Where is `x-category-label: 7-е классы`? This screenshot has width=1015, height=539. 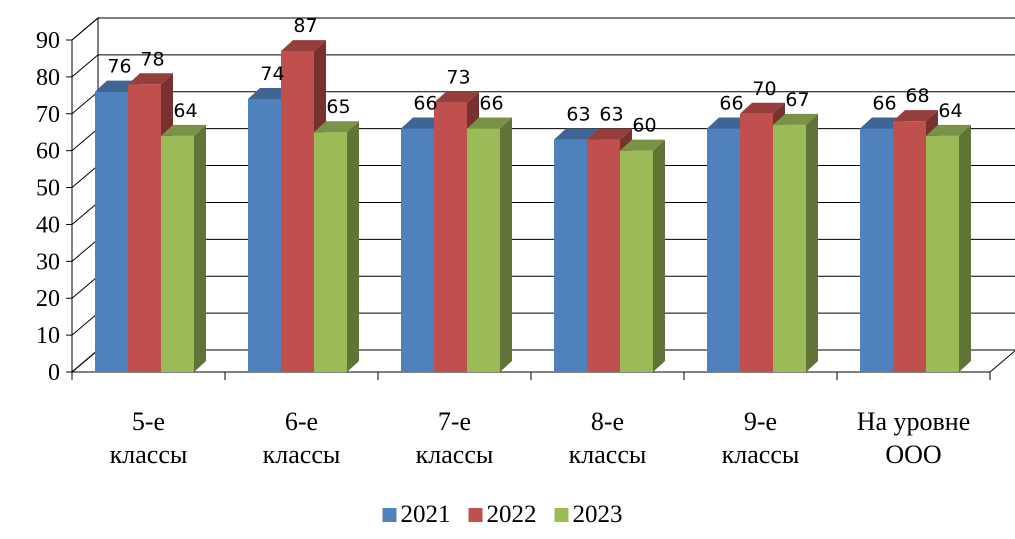
x-category-label: 7-е классы is located at coordinates (455, 438).